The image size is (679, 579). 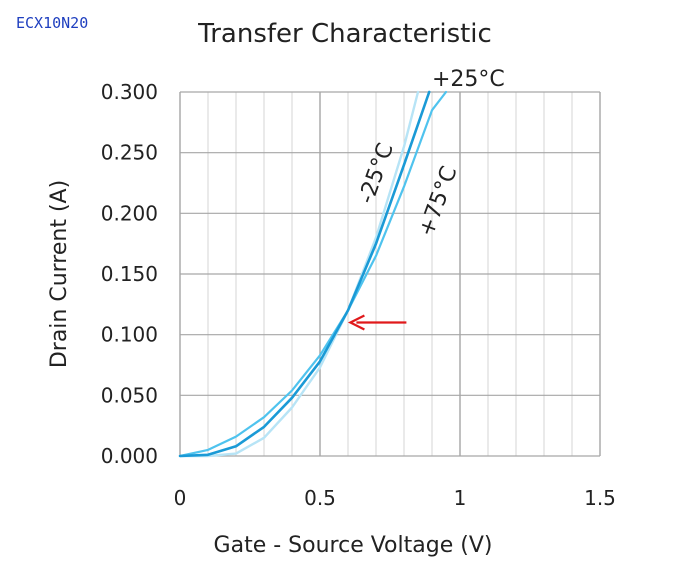 I want to click on intersection-arrow, so click(x=377, y=322).